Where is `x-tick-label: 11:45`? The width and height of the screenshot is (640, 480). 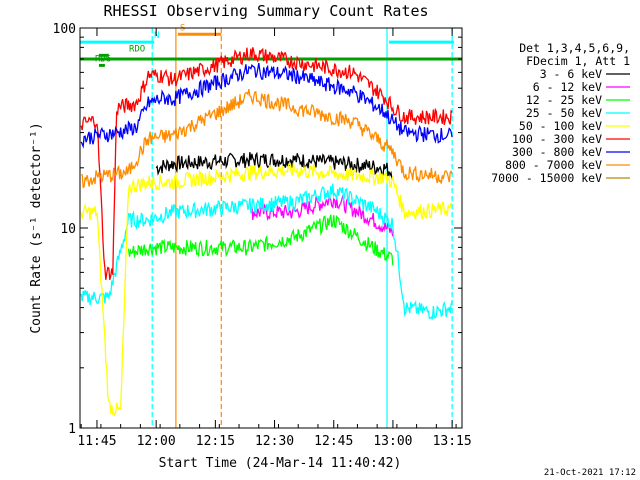 x-tick-label: 11:45 is located at coordinates (96, 441).